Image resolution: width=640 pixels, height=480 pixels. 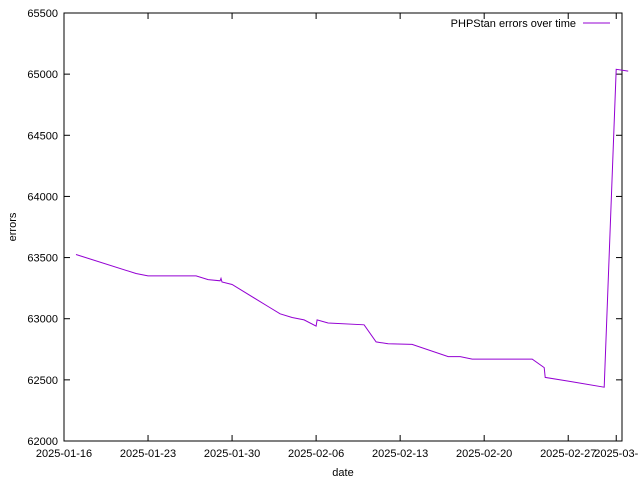 I want to click on x-tick-label: 2025-03-, so click(x=616, y=454).